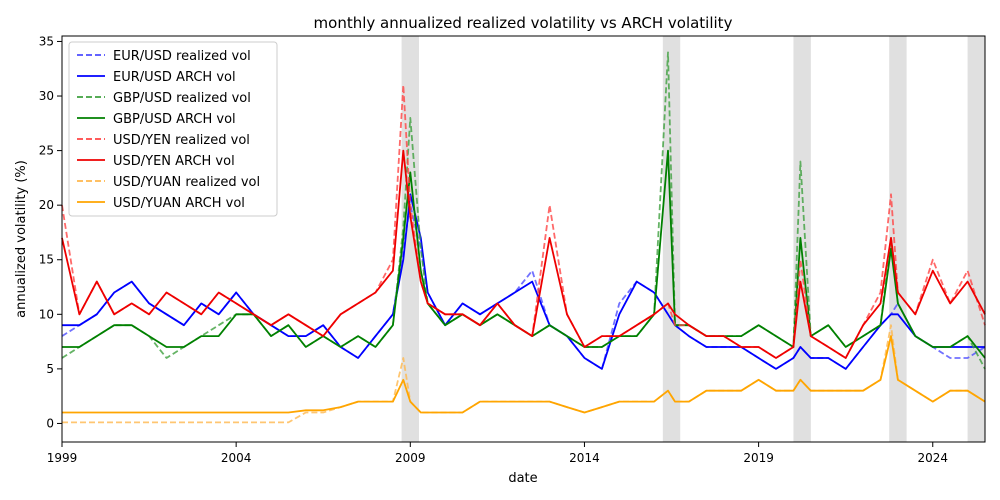  What do you see at coordinates (174, 119) in the screenshot?
I see `legend-label-3: GBP/USD ARCH vol` at bounding box center [174, 119].